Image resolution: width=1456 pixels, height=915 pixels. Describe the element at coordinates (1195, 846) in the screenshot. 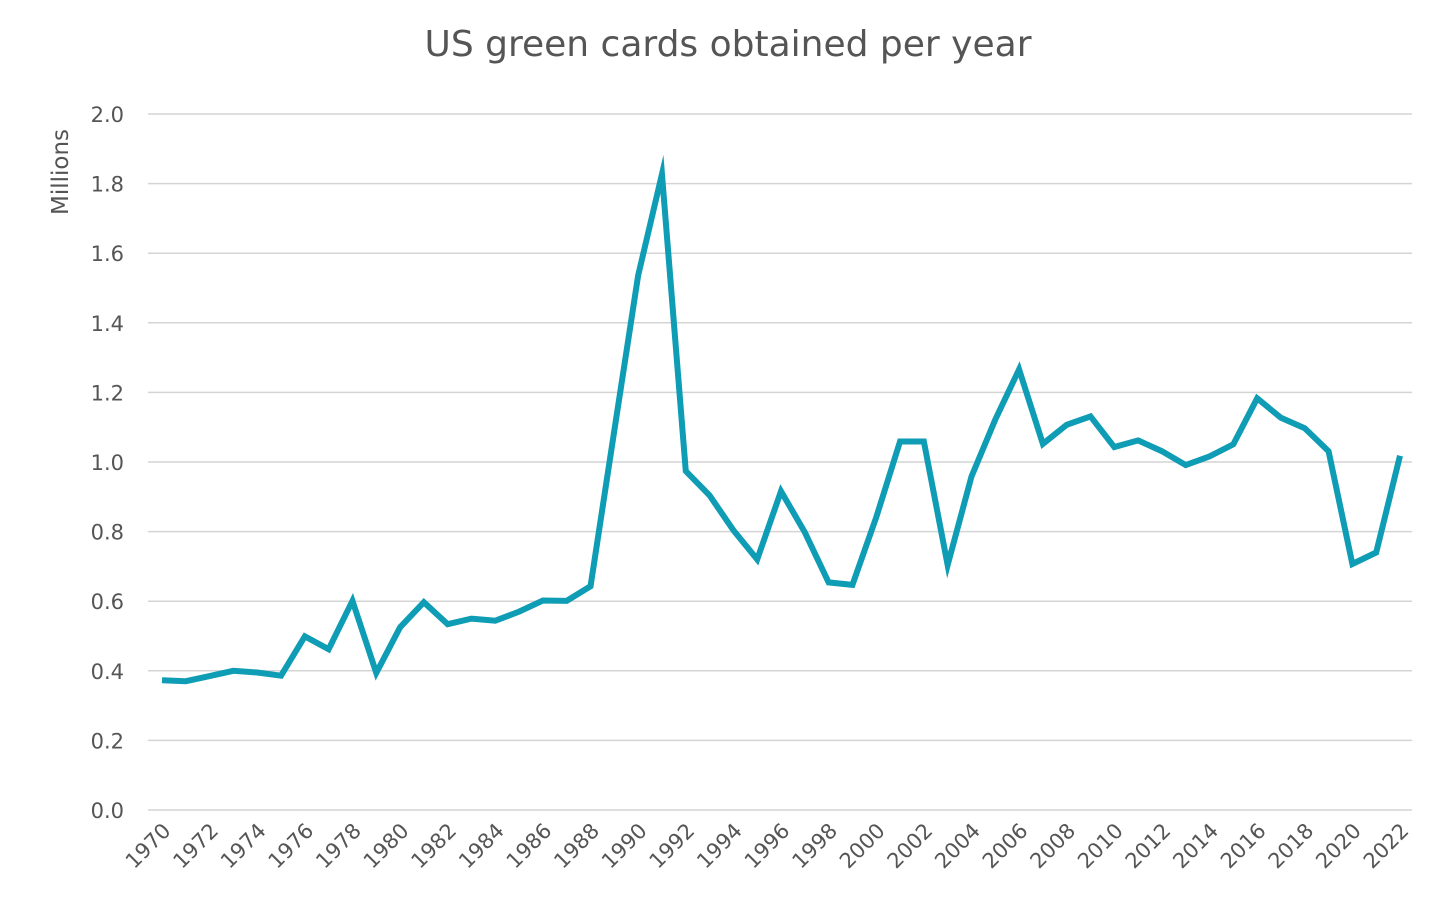

I see `x-tick-label: 2014` at that location.